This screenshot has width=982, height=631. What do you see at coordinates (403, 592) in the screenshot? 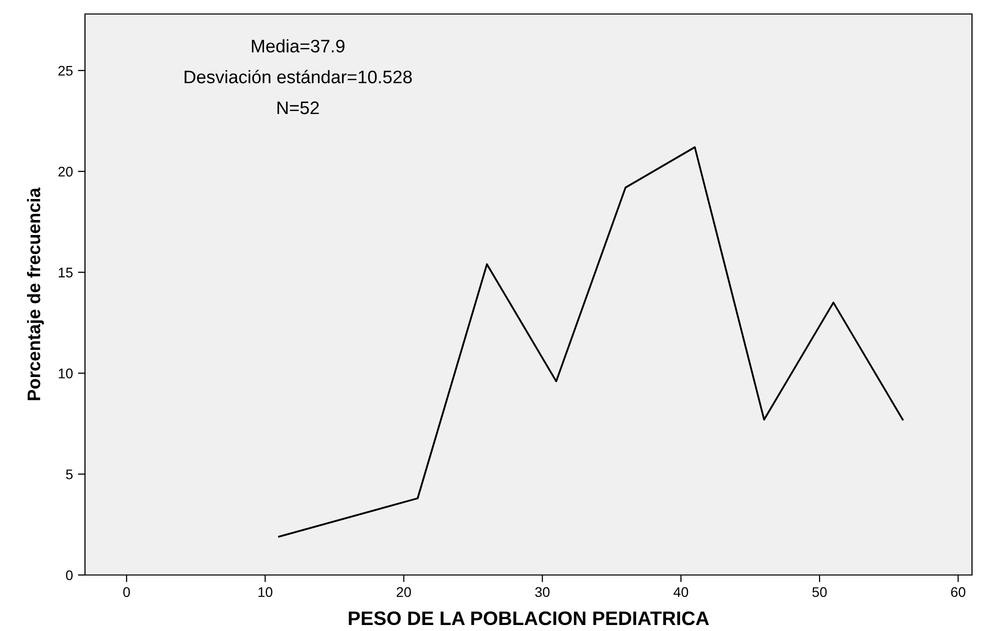
I see `x-tick-label: 20` at bounding box center [403, 592].